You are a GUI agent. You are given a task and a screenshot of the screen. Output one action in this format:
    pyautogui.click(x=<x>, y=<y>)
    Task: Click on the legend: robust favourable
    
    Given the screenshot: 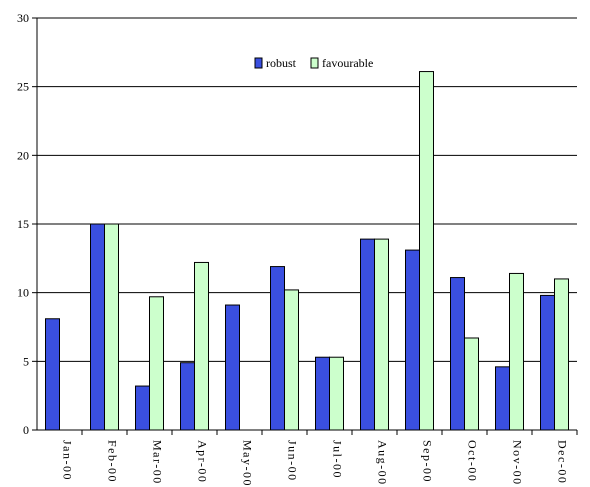 What is the action you would take?
    pyautogui.click(x=313, y=63)
    